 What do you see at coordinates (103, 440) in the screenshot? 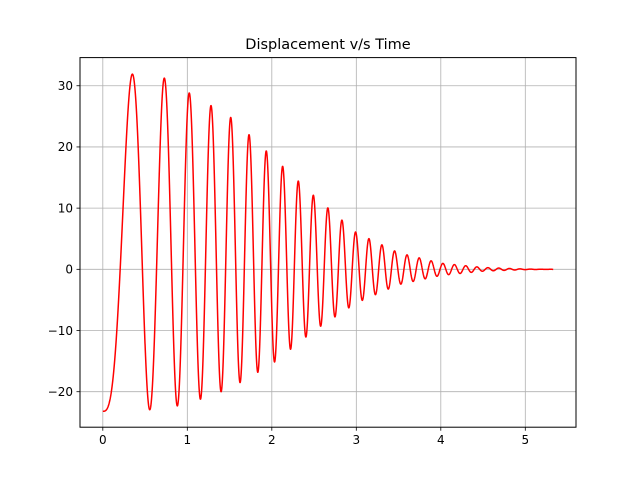
I see `x-tick-label-0: 0` at bounding box center [103, 440].